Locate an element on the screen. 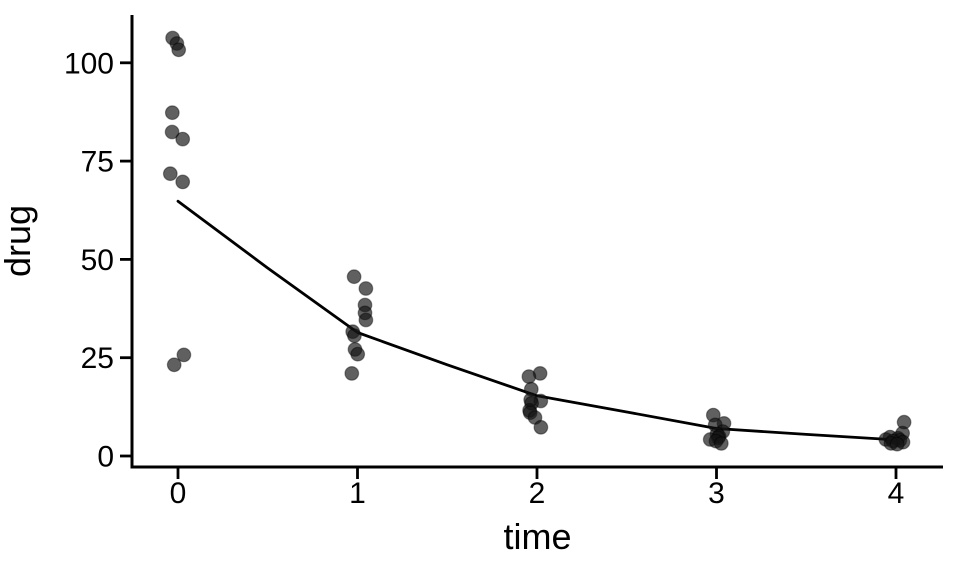 The image size is (960, 576). x-tick-label: 4 is located at coordinates (896, 493).